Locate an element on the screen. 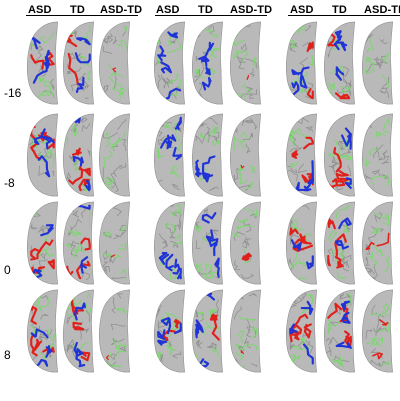 The width and height of the screenshot is (400, 401). column-label-td: TD is located at coordinates (205, 10).